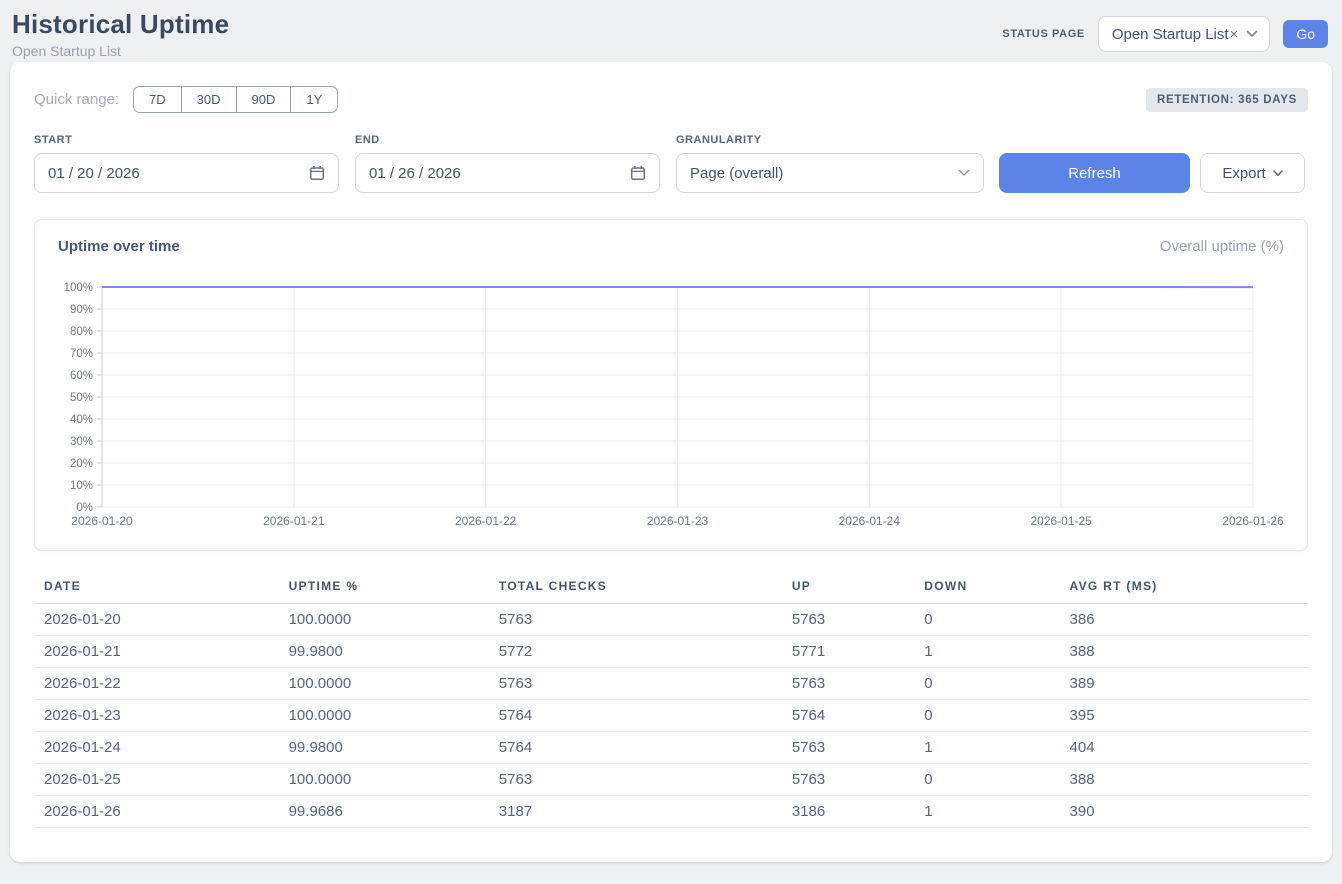 This screenshot has height=884, width=1342. Describe the element at coordinates (294, 521) in the screenshot. I see `svg-text: 2026-01-21` at that location.